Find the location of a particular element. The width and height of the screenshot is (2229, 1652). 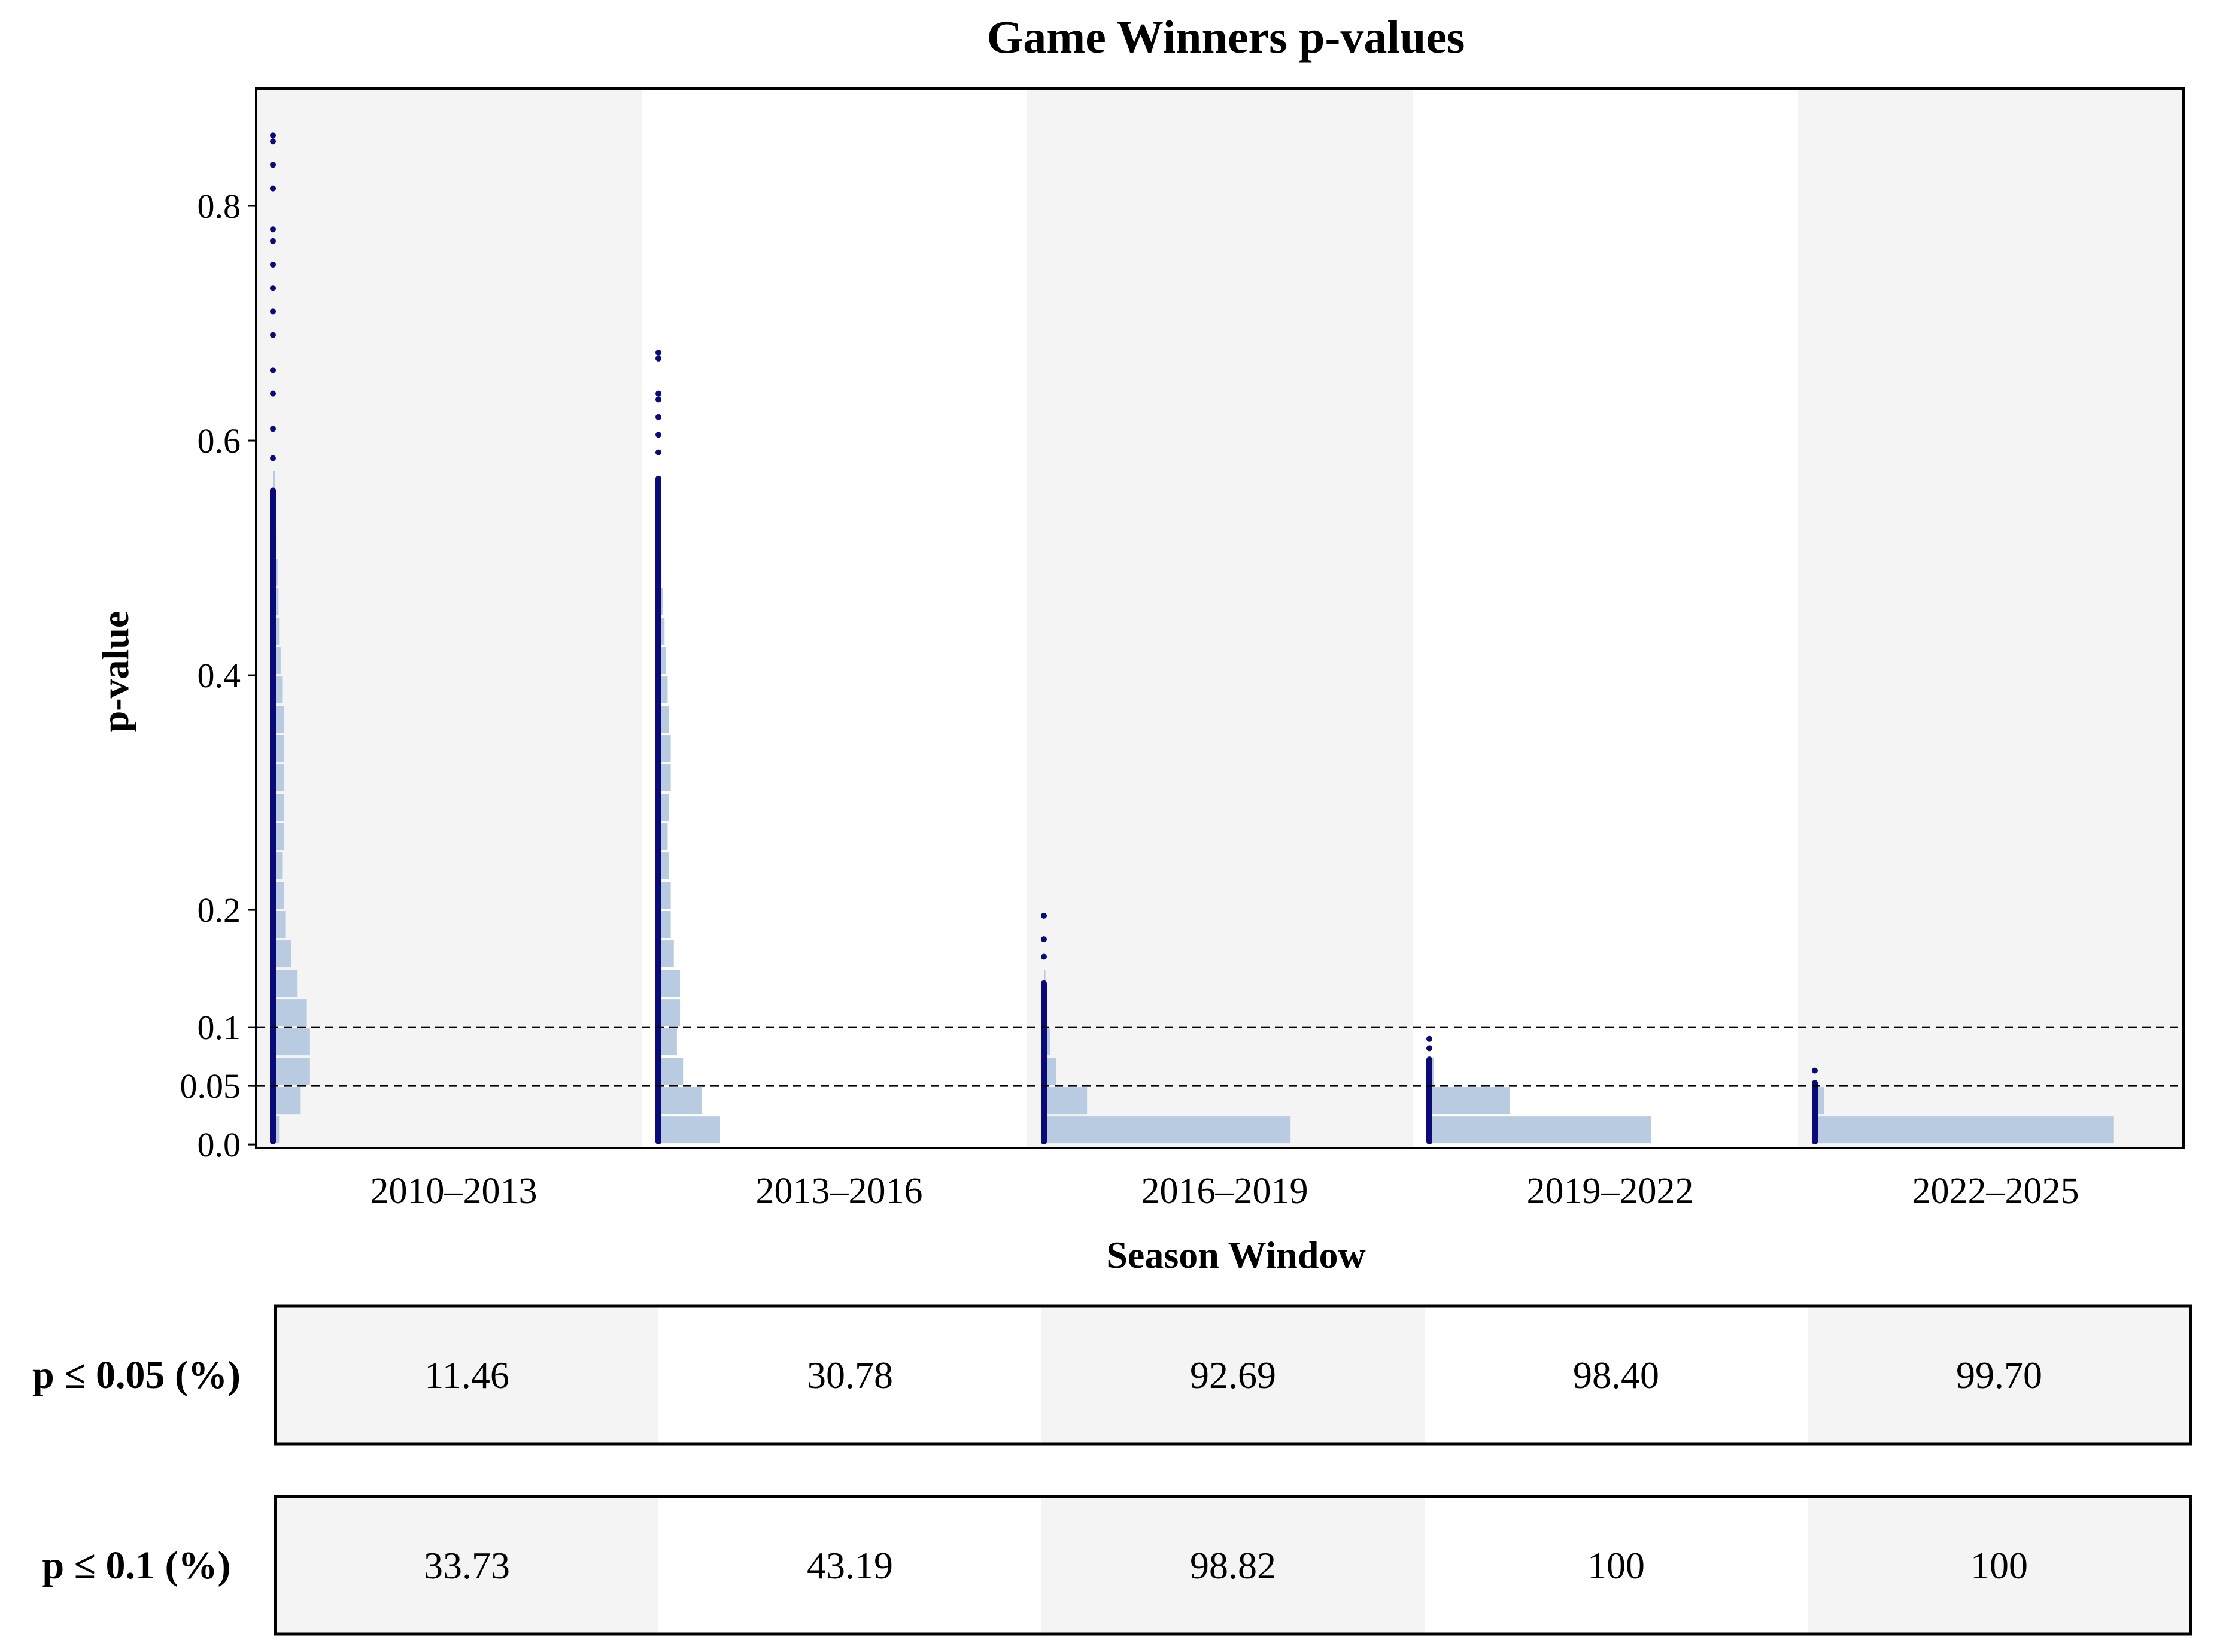

table-cell-value-2-4: 100 is located at coordinates (1616, 1565).